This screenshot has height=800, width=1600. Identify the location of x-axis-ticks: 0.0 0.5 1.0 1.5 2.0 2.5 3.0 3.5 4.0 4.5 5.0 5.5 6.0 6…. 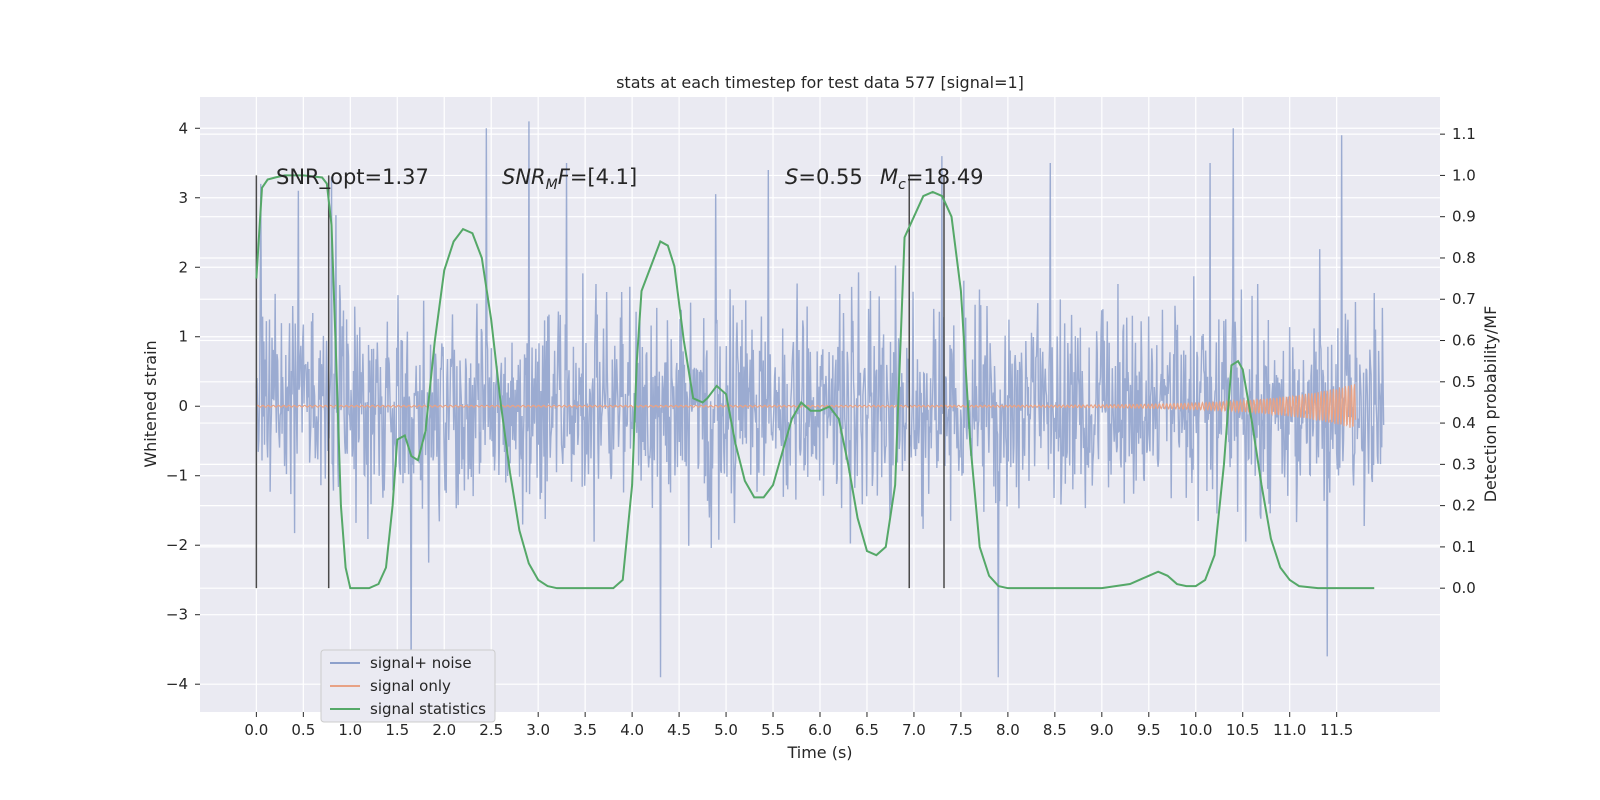
(798, 725).